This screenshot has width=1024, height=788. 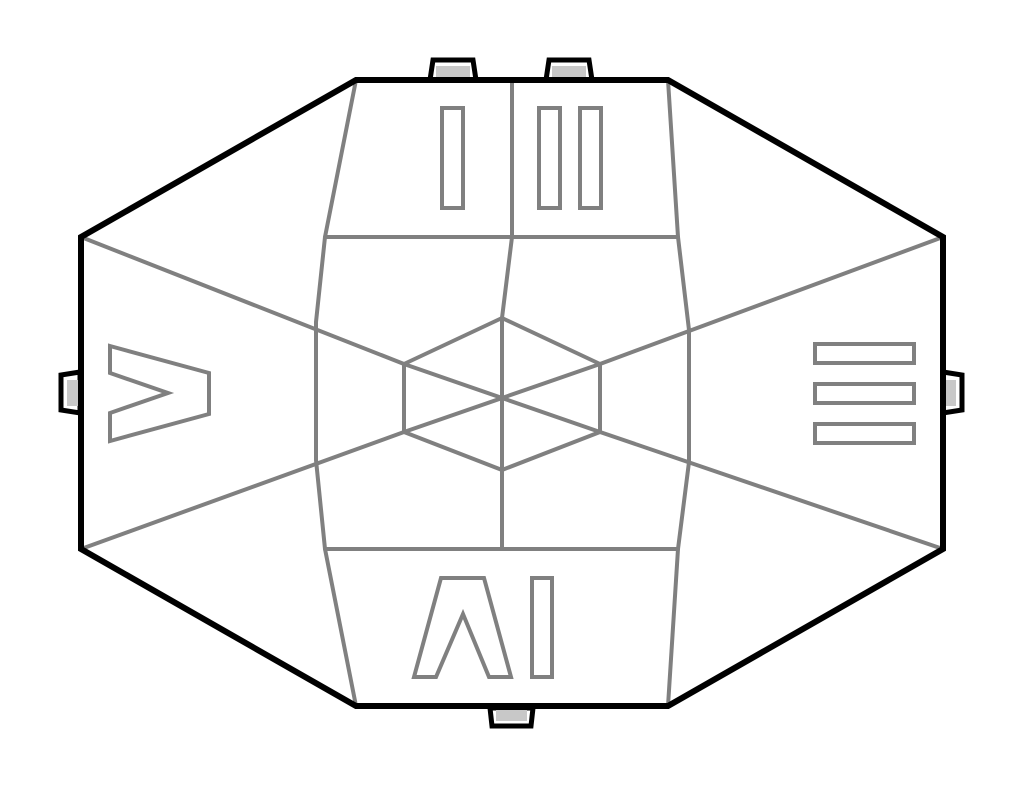 I want to click on right-panel-boundary, so click(x=678, y=393).